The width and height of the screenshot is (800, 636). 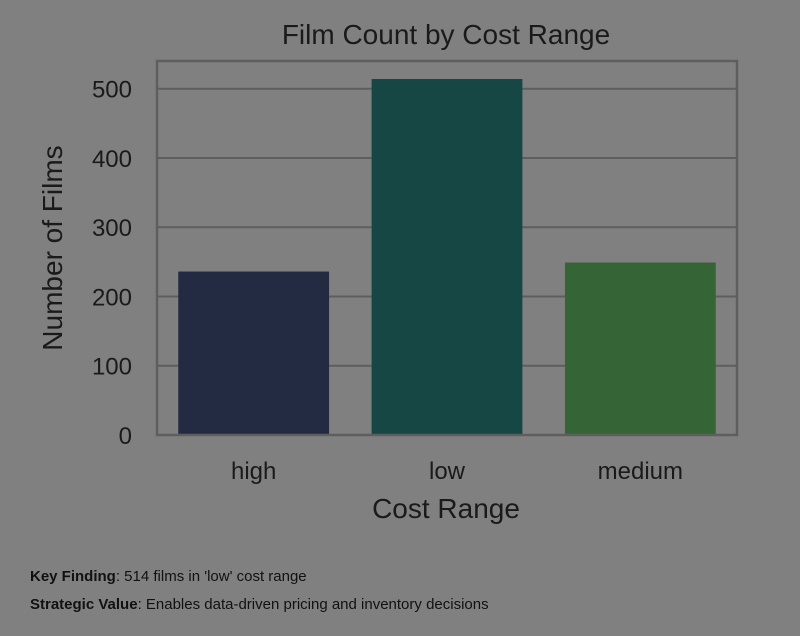 I want to click on y-tick-label: 300, so click(x=112, y=228).